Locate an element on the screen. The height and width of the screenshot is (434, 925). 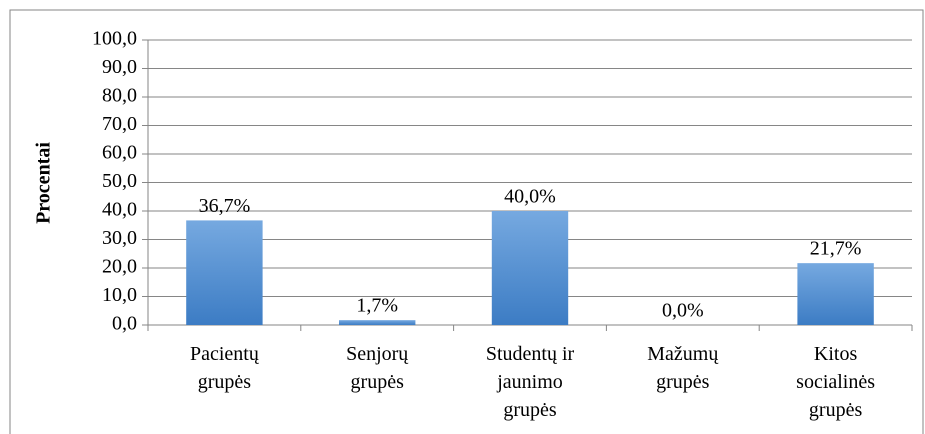
y-tick-label: 90,0 is located at coordinates (119, 67).